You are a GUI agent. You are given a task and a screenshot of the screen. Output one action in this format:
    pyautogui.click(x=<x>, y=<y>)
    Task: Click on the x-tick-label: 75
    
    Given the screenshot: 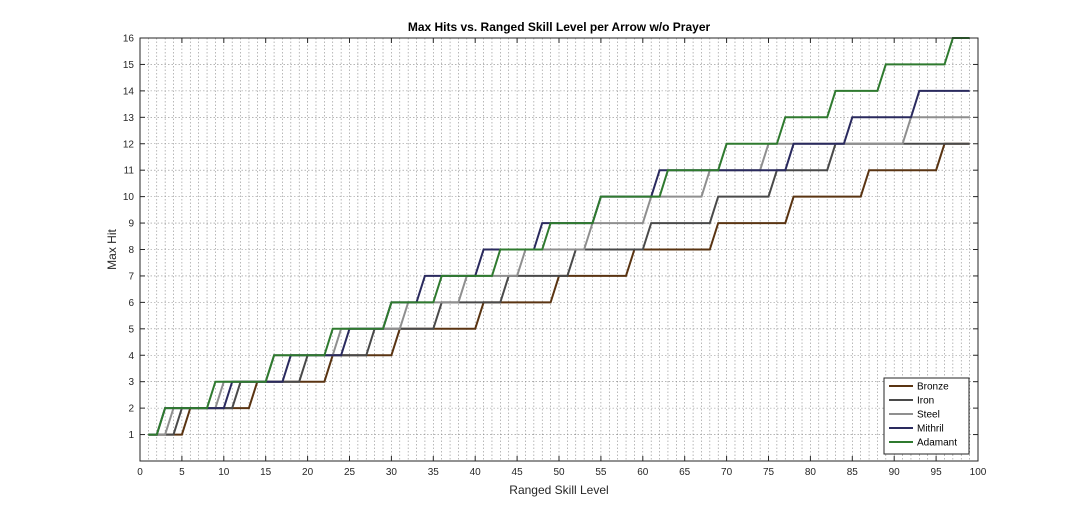 What is the action you would take?
    pyautogui.click(x=769, y=472)
    